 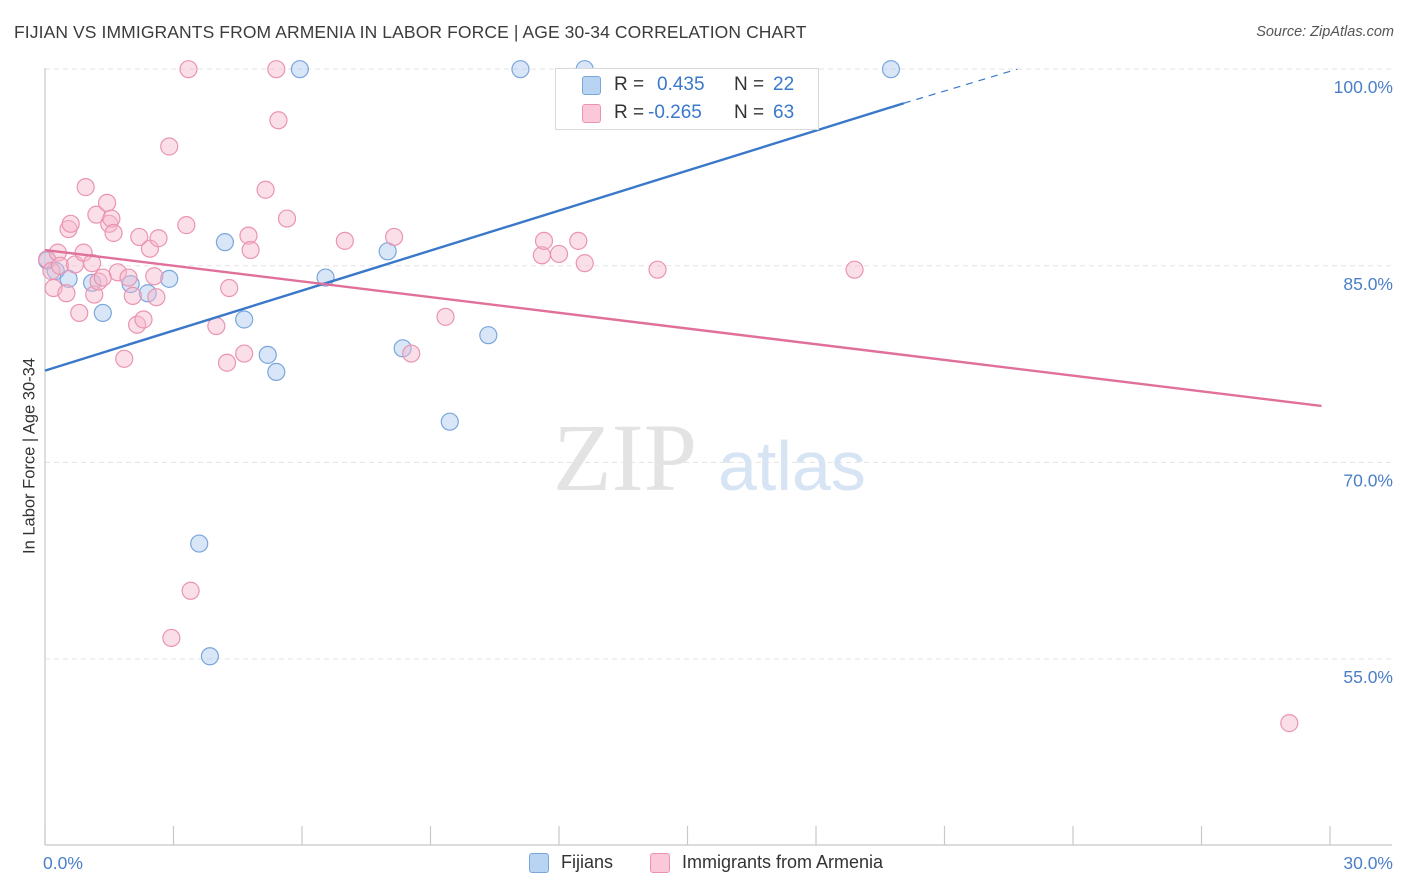 What do you see at coordinates (1368, 480) in the screenshot?
I see `y-tick-label: 70.0%` at bounding box center [1368, 480].